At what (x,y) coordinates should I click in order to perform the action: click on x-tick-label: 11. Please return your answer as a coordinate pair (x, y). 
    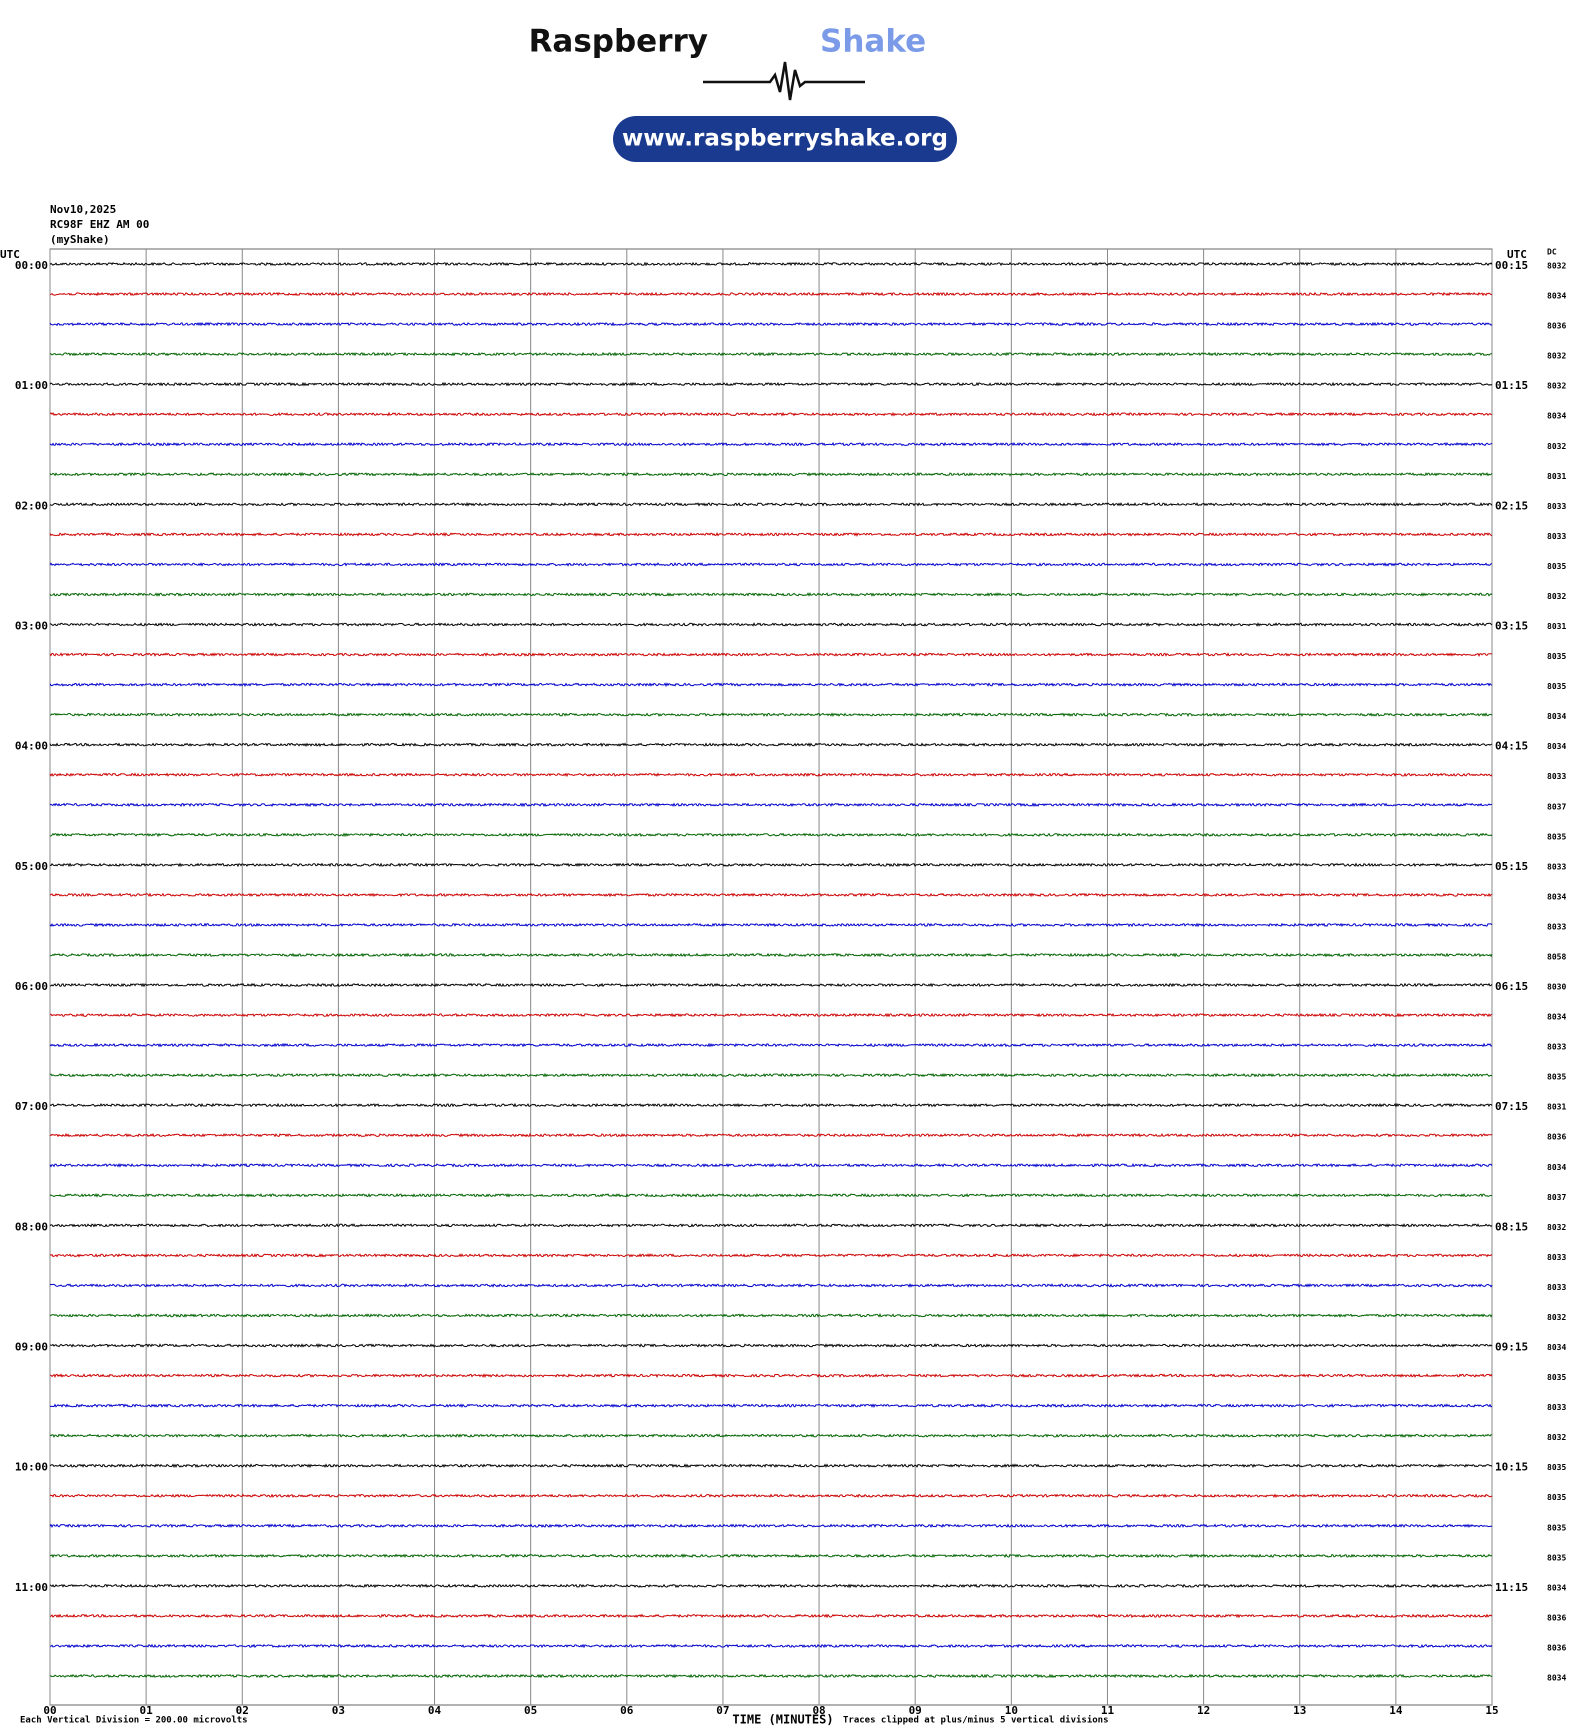
    Looking at the image, I should click on (1108, 1710).